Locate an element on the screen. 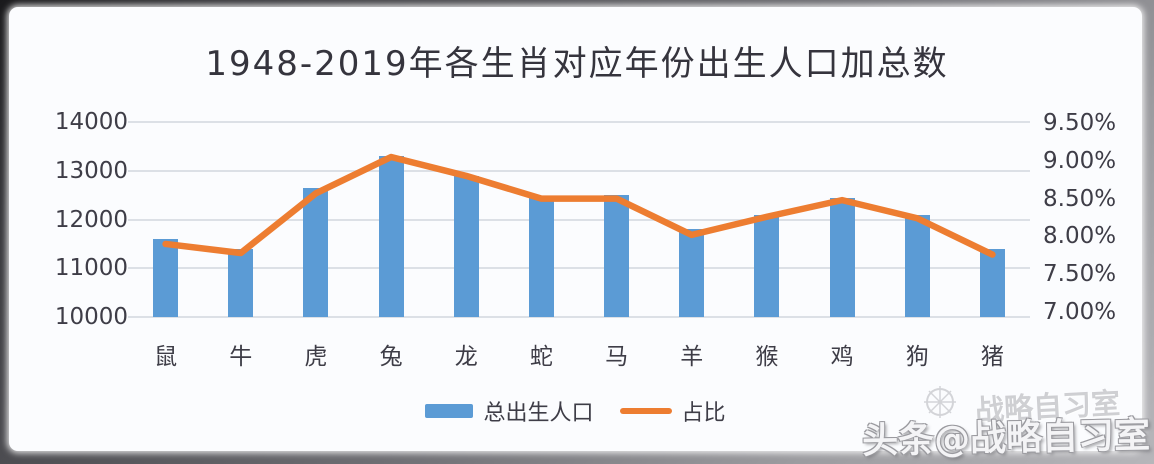  left-axis-tick: 13000 is located at coordinates (91, 170).